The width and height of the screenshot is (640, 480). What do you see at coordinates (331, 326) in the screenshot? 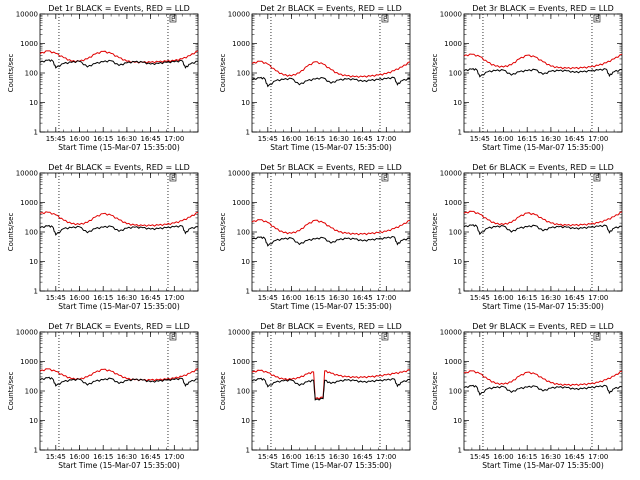
I see `panel-title: Det 8r BLACK = Events, RED = LLD` at bounding box center [331, 326].